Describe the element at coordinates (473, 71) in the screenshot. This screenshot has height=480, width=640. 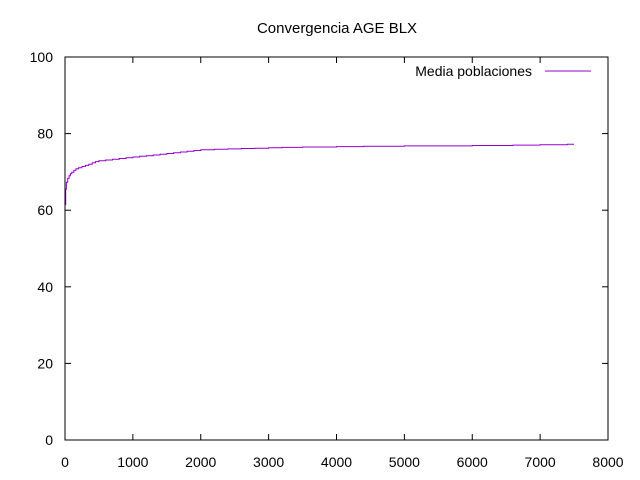
I see `legend-label: Media poblaciones` at that location.